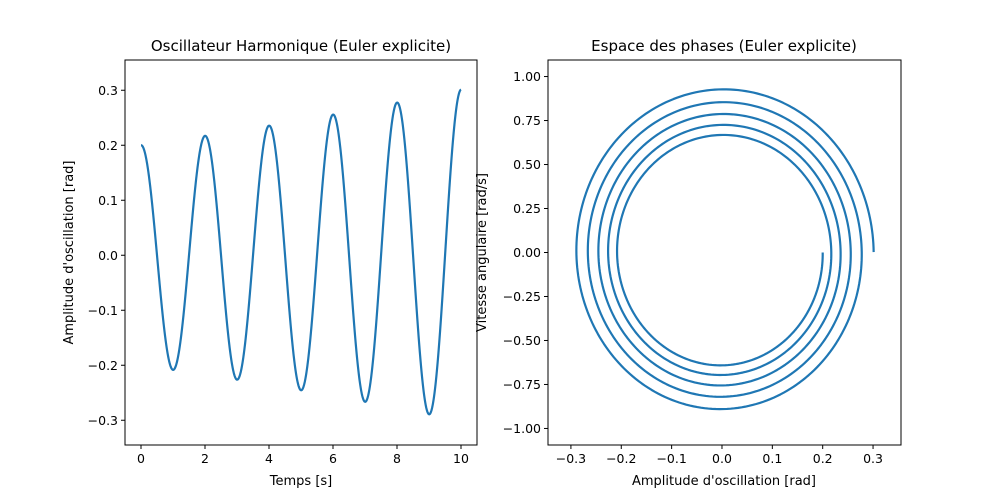  What do you see at coordinates (527, 208) in the screenshot?
I see `phase-space-ytick-label: 0.25` at bounding box center [527, 208].